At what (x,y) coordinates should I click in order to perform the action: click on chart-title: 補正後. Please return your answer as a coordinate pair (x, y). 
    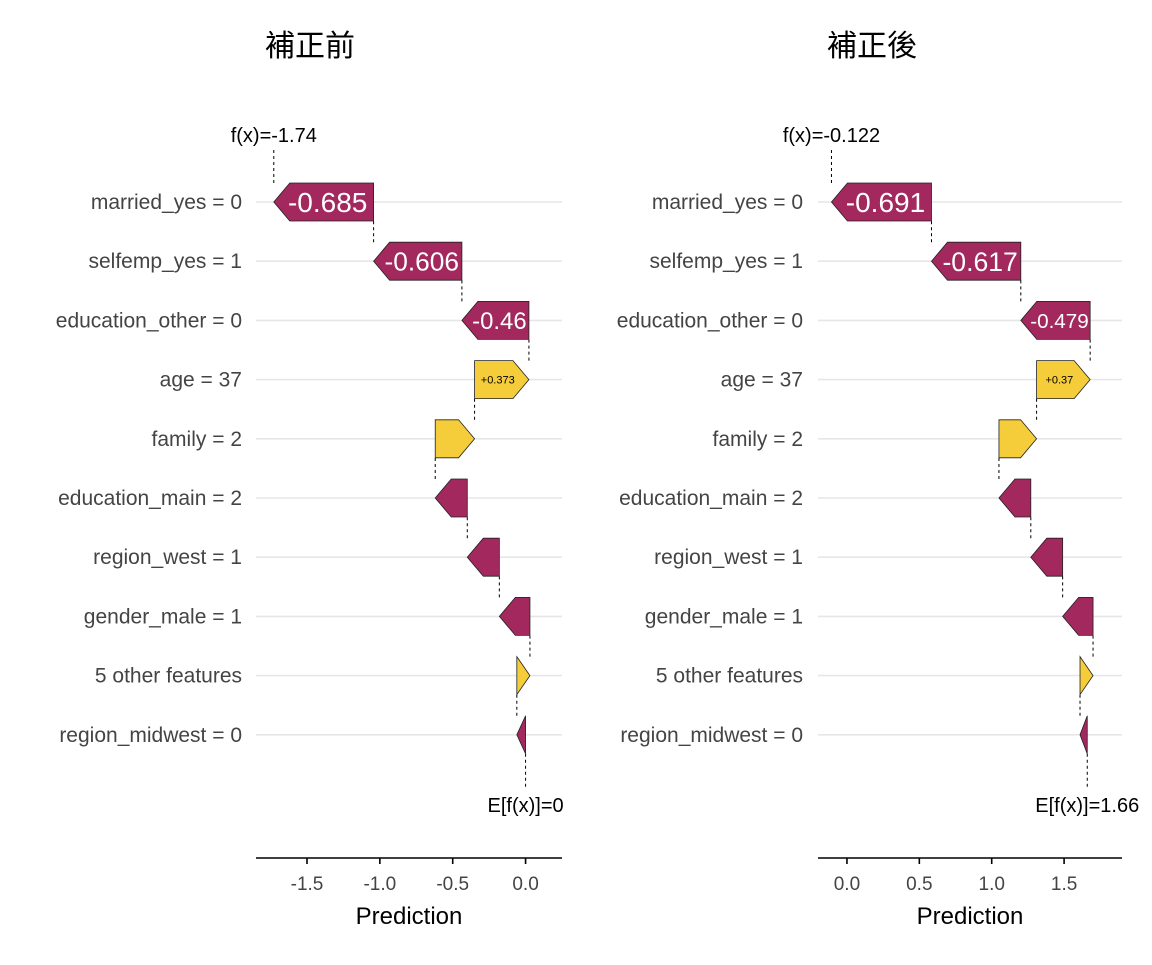
    Looking at the image, I should click on (872, 46).